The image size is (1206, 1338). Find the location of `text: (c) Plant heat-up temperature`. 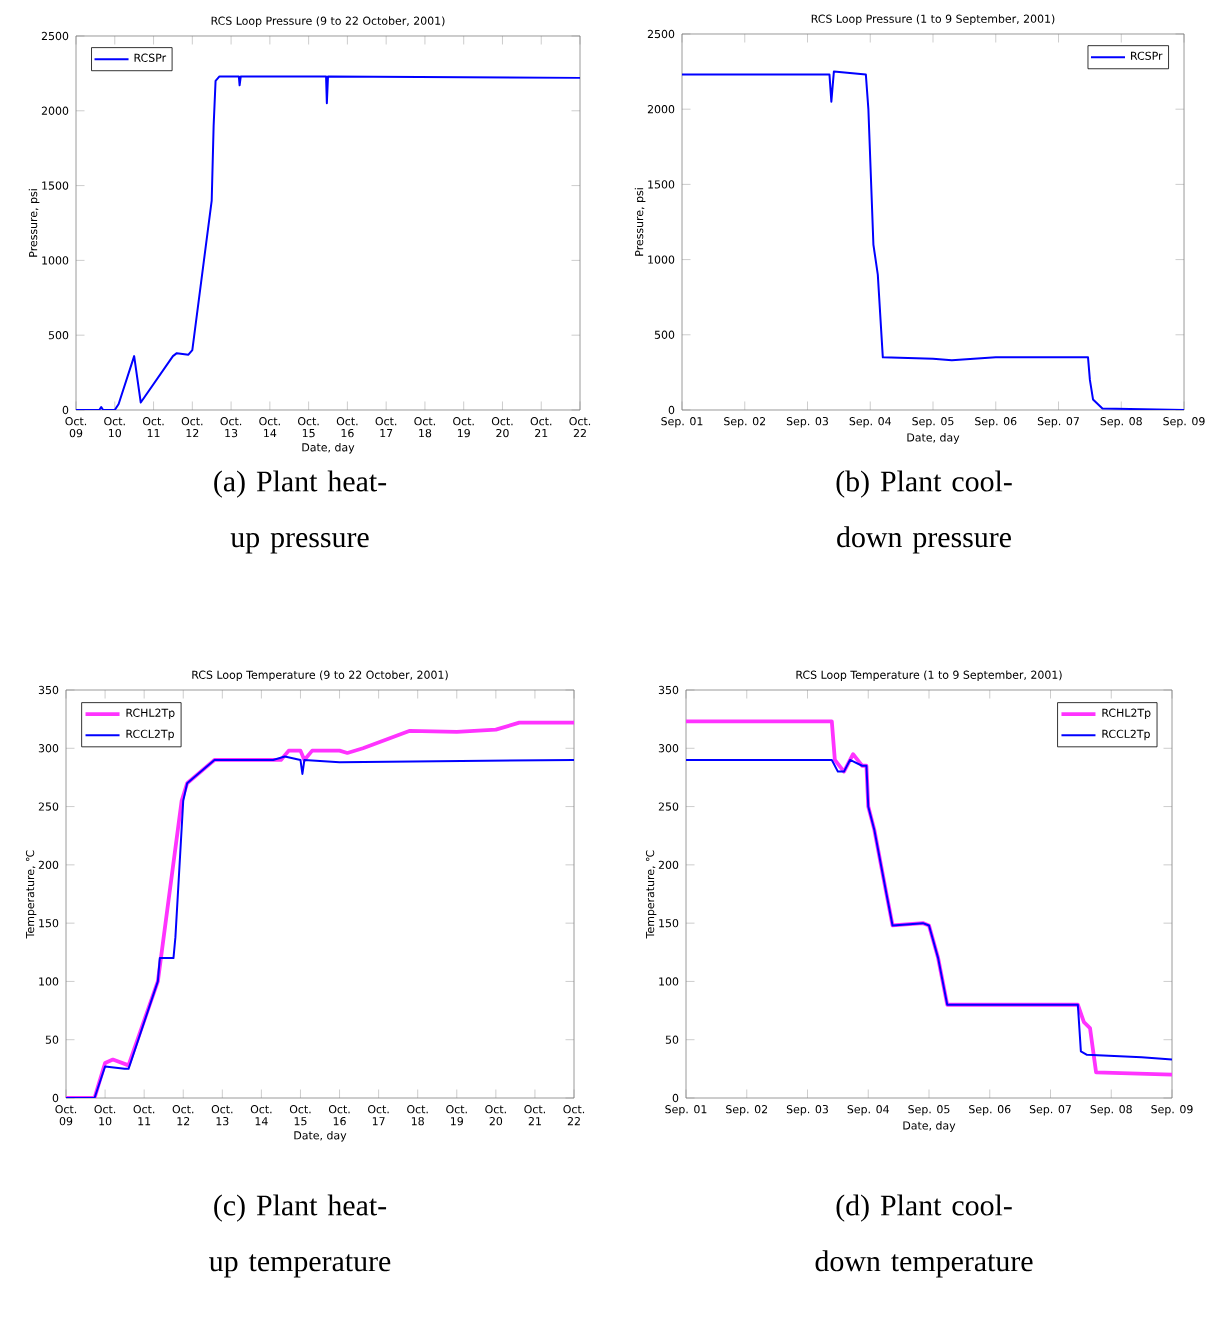

text: (c) Plant heat-up temperature is located at coordinates (300, 1236).